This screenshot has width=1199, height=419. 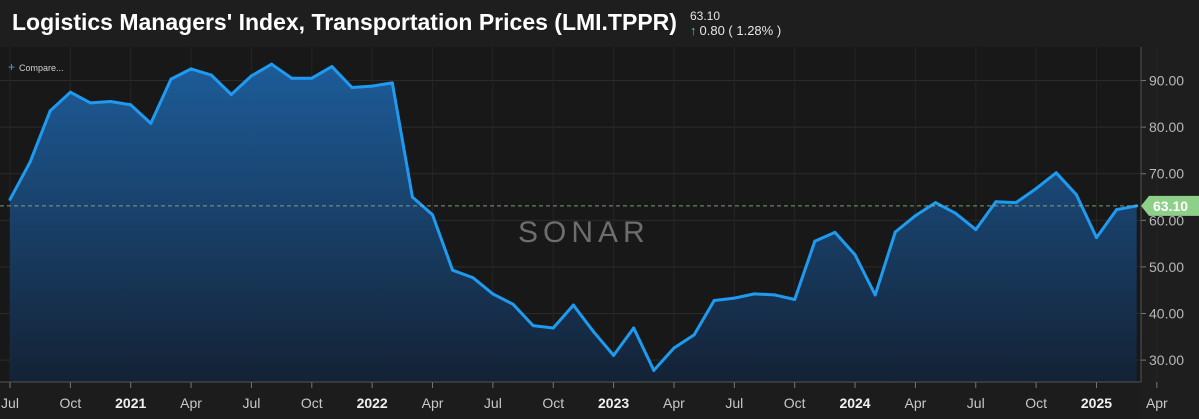 I want to click on last-value-marker, so click(x=1170, y=205).